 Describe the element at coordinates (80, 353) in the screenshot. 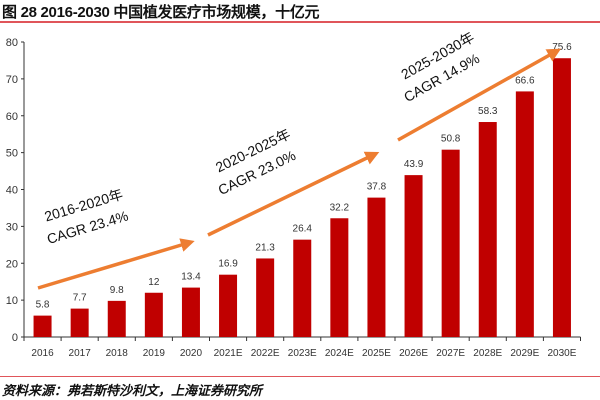

I see `x-tick-label: 2017` at that location.